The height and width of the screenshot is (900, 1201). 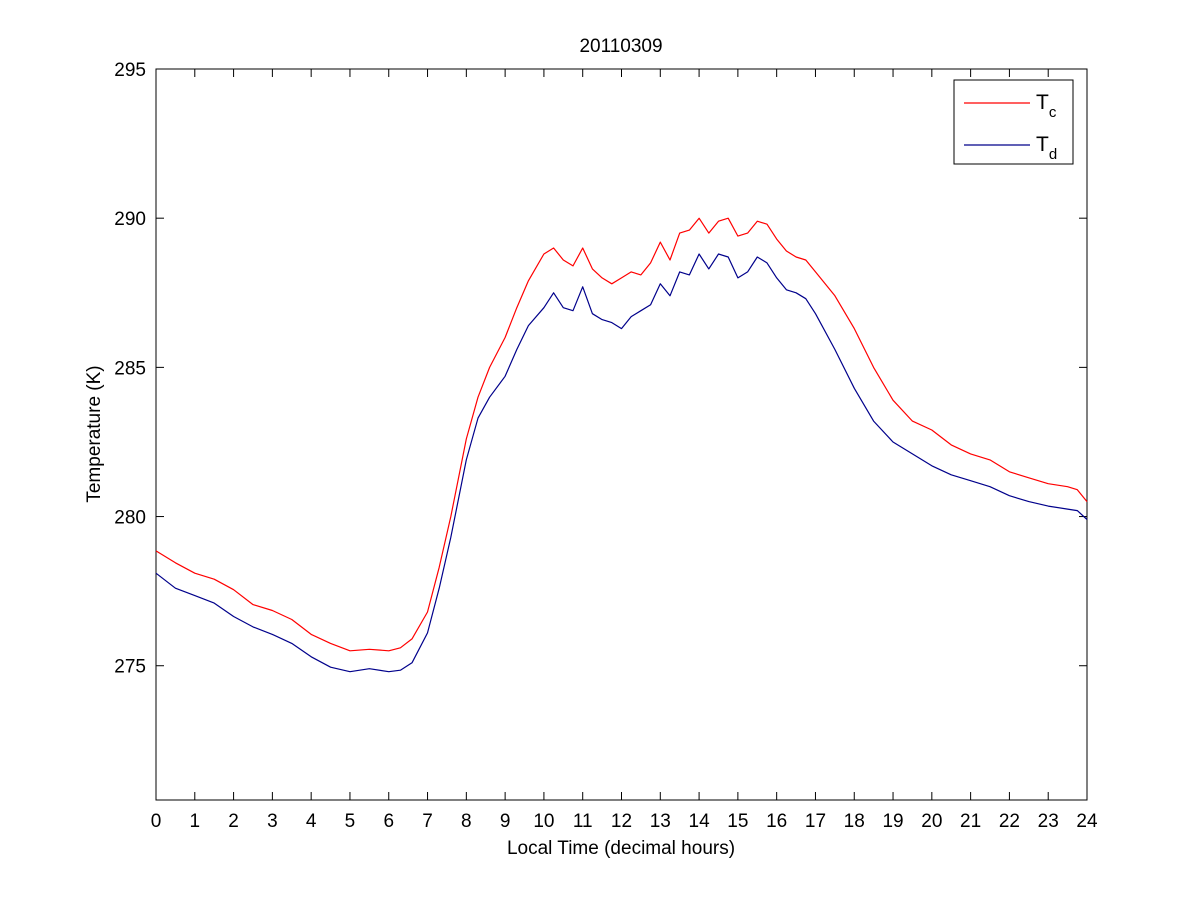 I want to click on y-tick-label: 295, so click(x=130, y=70).